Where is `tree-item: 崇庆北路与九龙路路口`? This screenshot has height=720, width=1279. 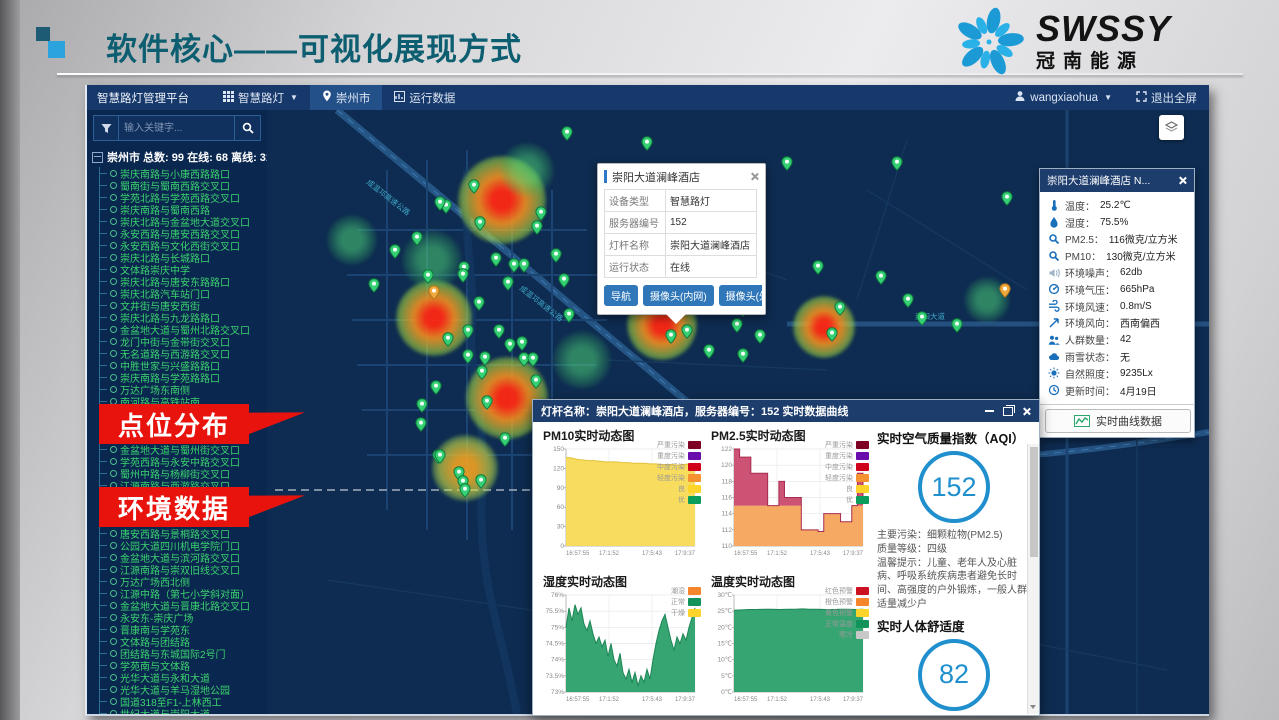
tree-item: 崇庆北路与九龙路路口 is located at coordinates (183, 317).